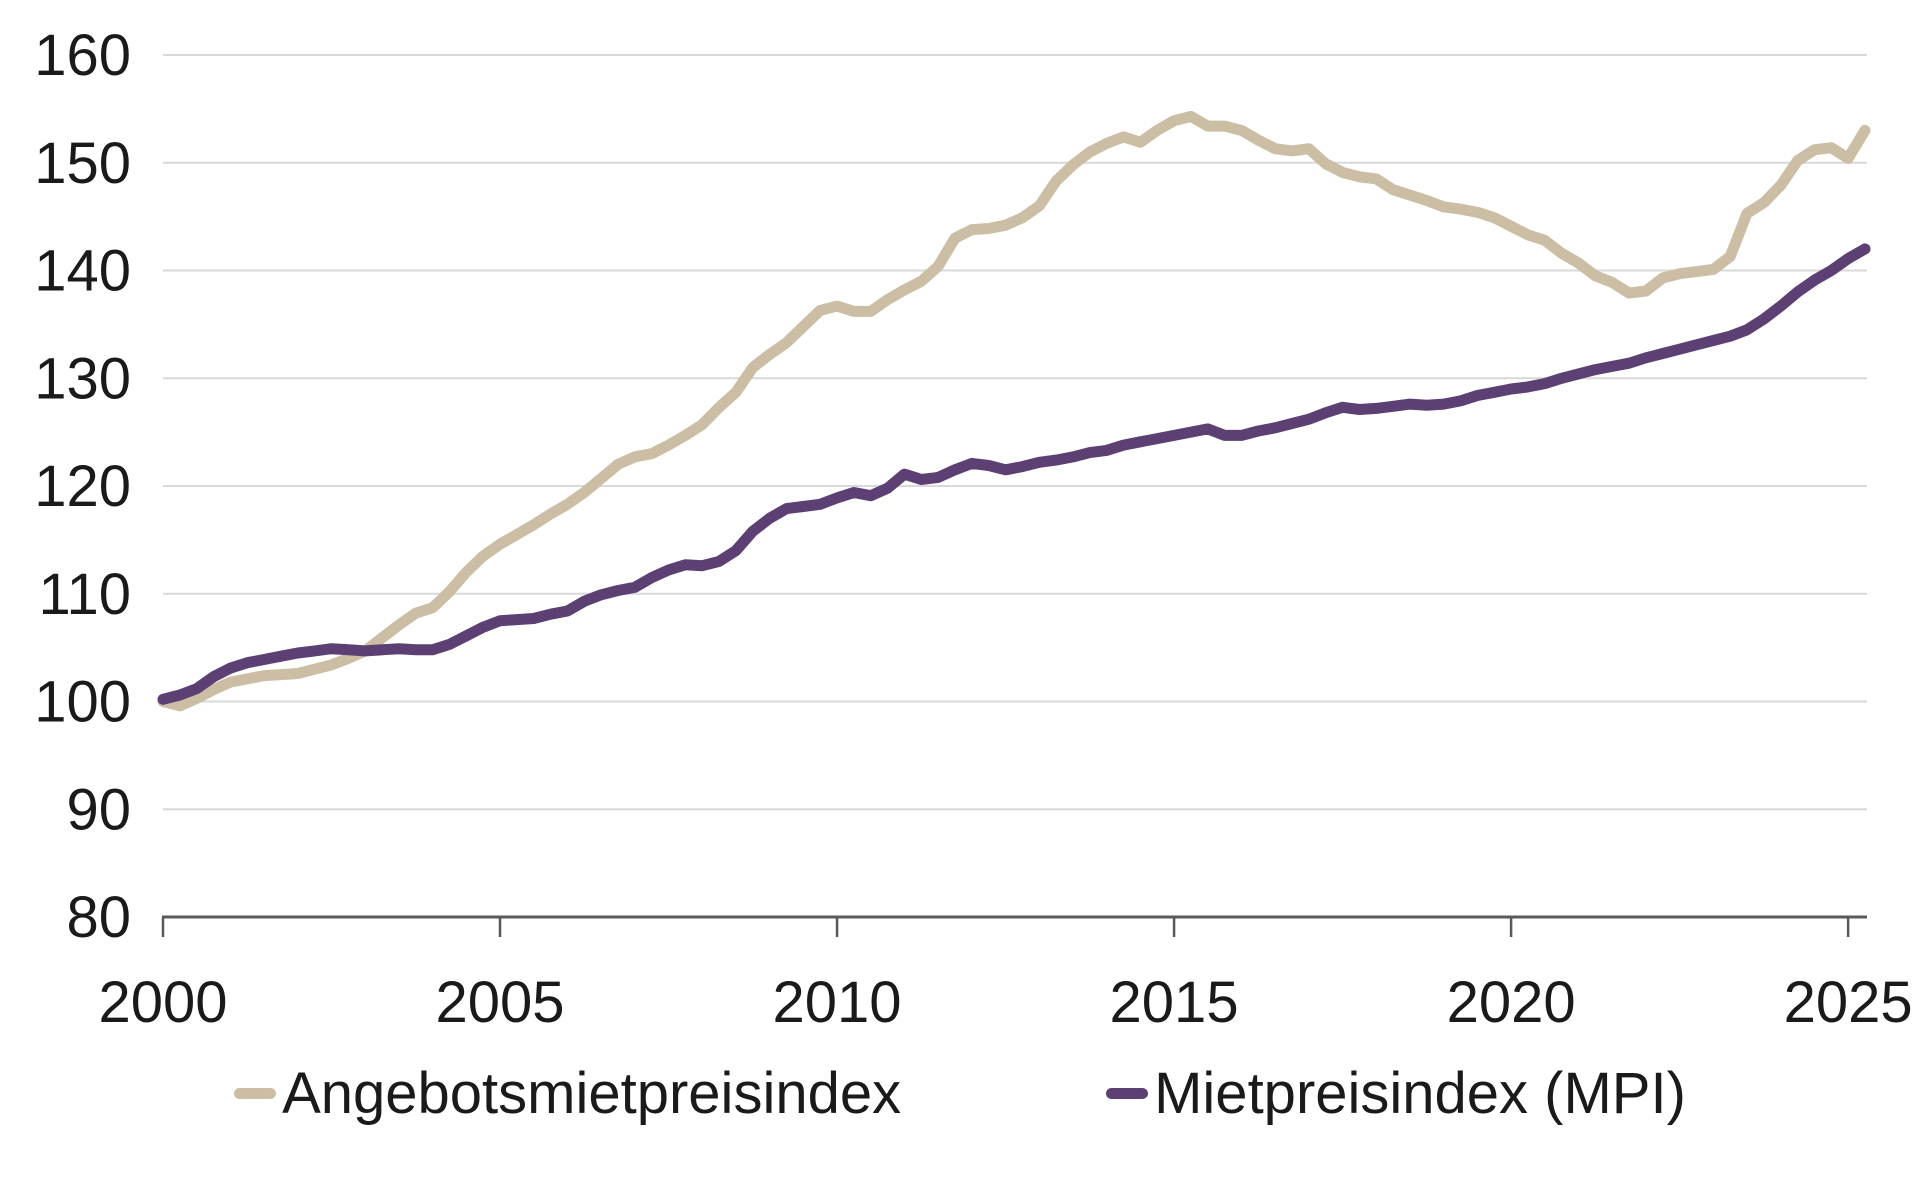 The width and height of the screenshot is (1920, 1200). I want to click on x-tick-label-2000: 2000, so click(162, 1002).